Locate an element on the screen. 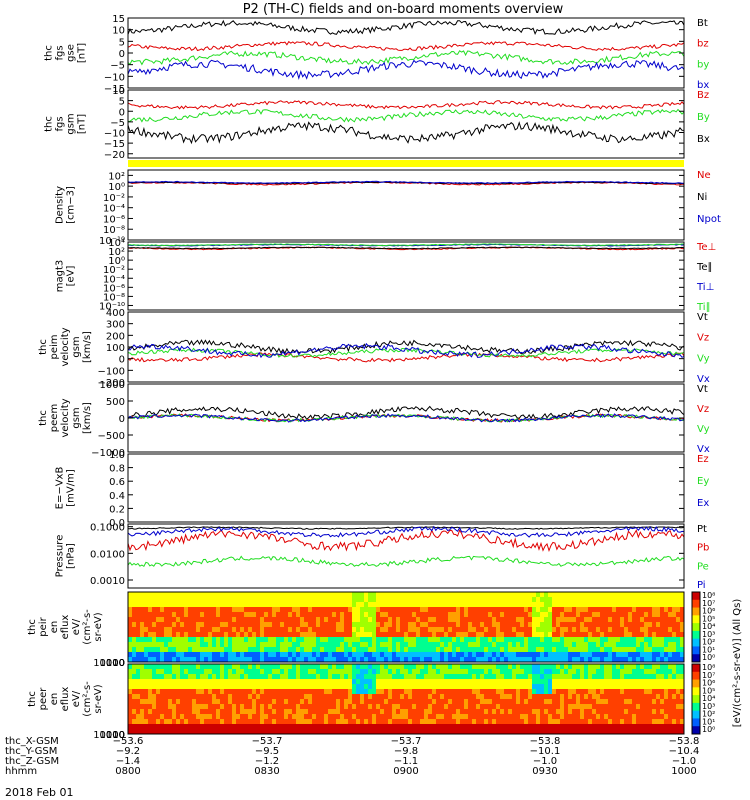  y-tick-label: 15 is located at coordinates (118, 19).